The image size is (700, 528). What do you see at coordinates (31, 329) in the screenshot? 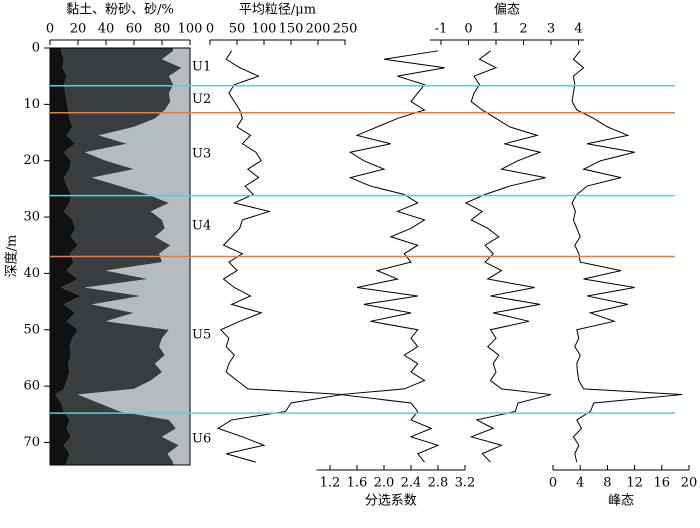
I see `y-tick-label: 50` at bounding box center [31, 329].